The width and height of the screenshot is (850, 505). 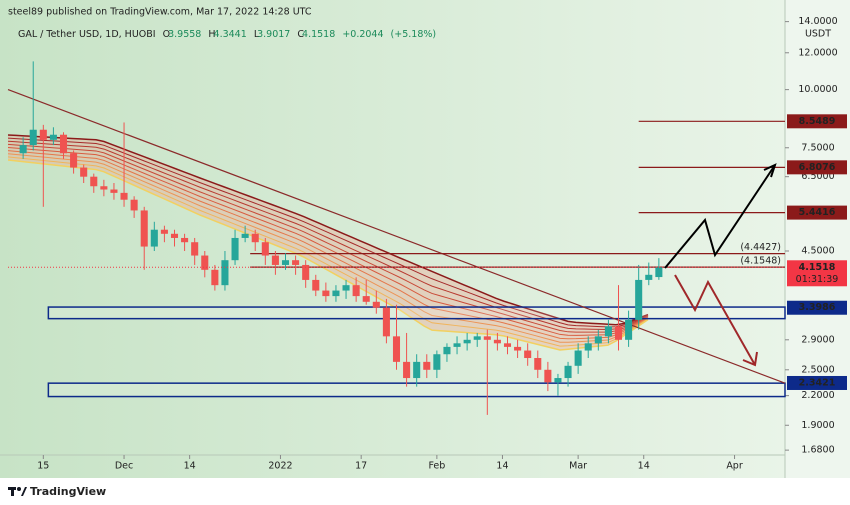 What do you see at coordinates (760, 247) in the screenshot?
I see `level-label: (4.4427)` at bounding box center [760, 247].